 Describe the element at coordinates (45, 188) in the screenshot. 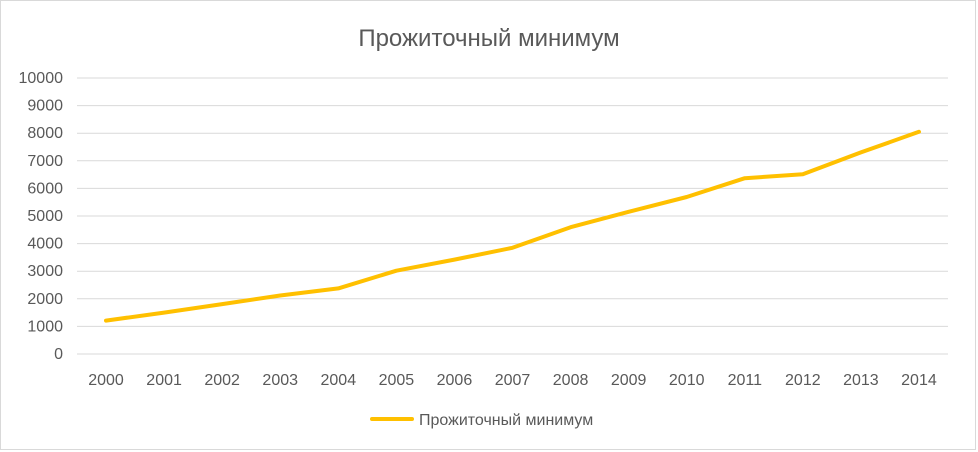

I see `y-tick-label-6000: 6000` at that location.